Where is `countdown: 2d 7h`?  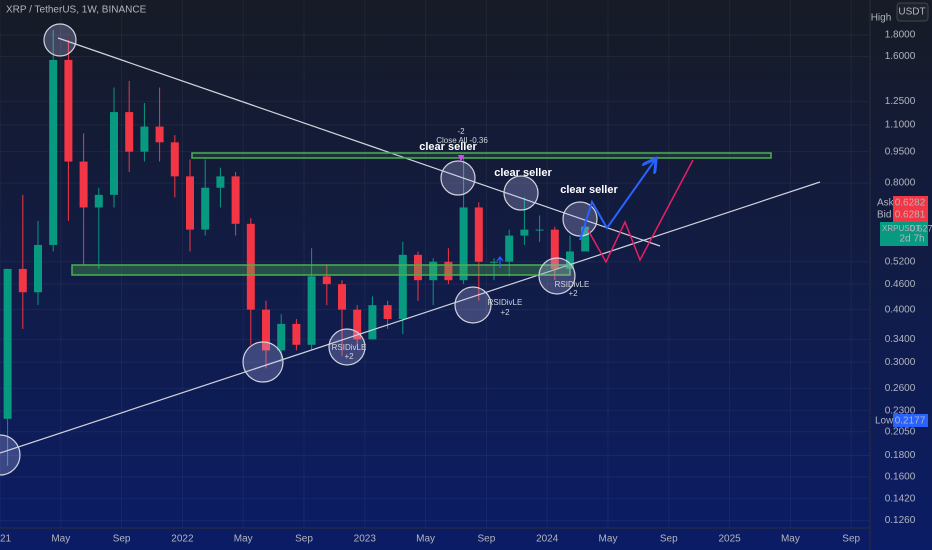 countdown: 2d 7h is located at coordinates (911, 239).